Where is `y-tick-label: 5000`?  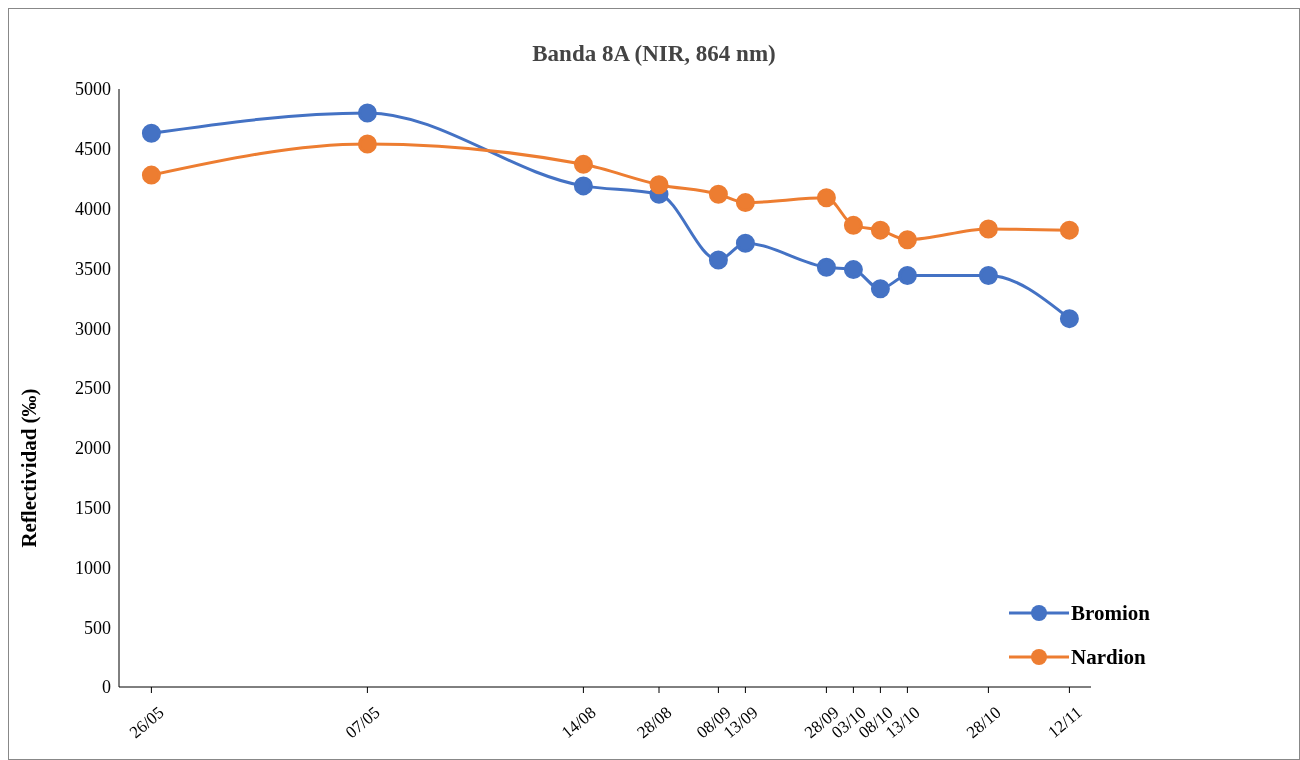 y-tick-label: 5000 is located at coordinates (93, 89).